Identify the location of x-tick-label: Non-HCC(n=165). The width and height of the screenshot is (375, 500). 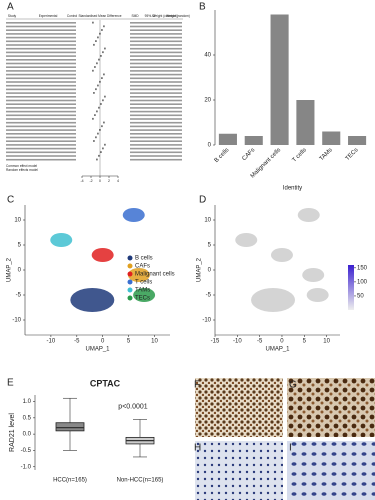
(140, 481).